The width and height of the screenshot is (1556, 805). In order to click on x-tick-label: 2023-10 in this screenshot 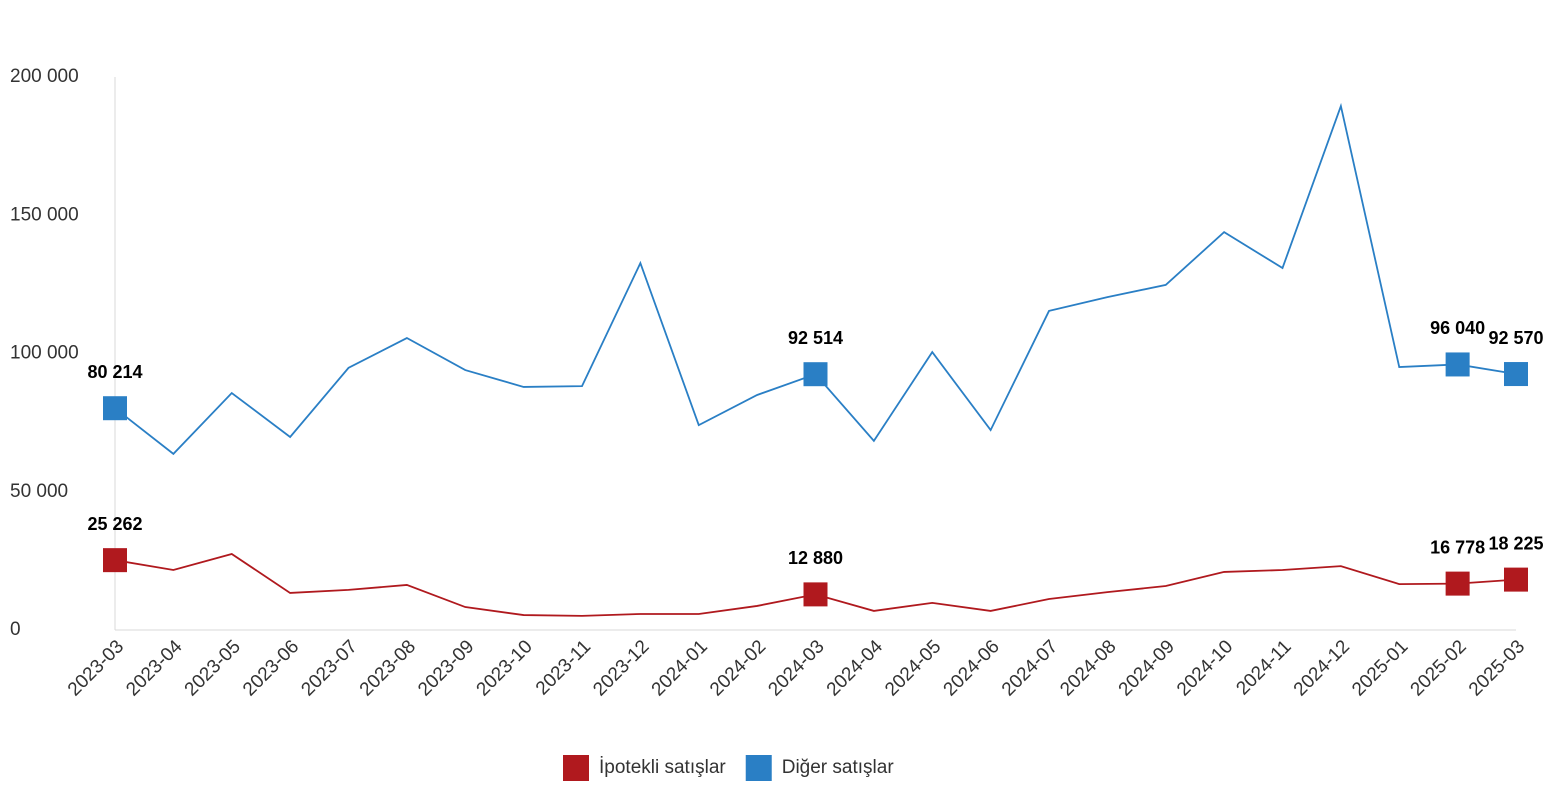, I will do `click(505, 668)`.